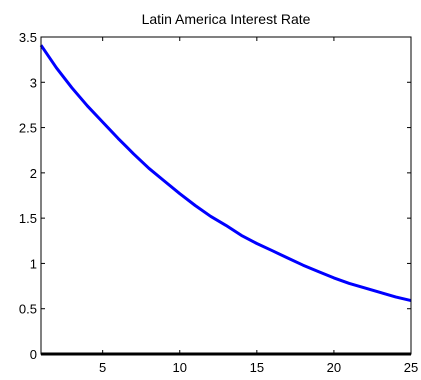  What do you see at coordinates (102, 367) in the screenshot?
I see `x-tick-label: 5` at bounding box center [102, 367].